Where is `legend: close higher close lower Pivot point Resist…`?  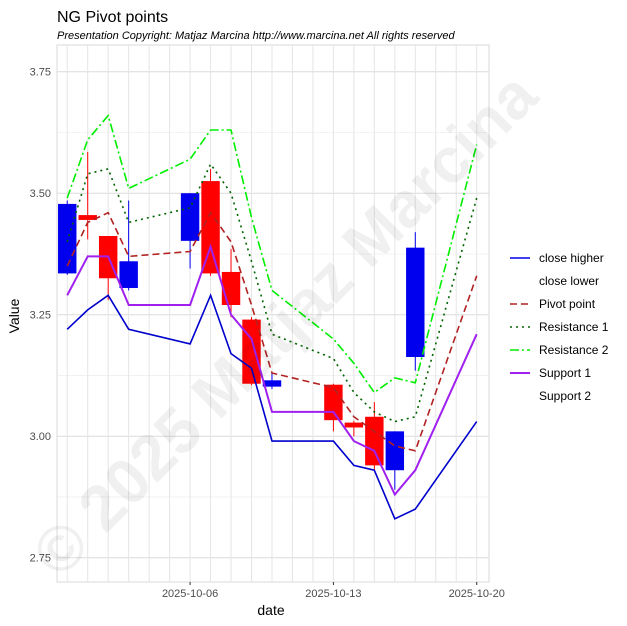 legend: close higher close lower Pivot point Resist… is located at coordinates (559, 327).